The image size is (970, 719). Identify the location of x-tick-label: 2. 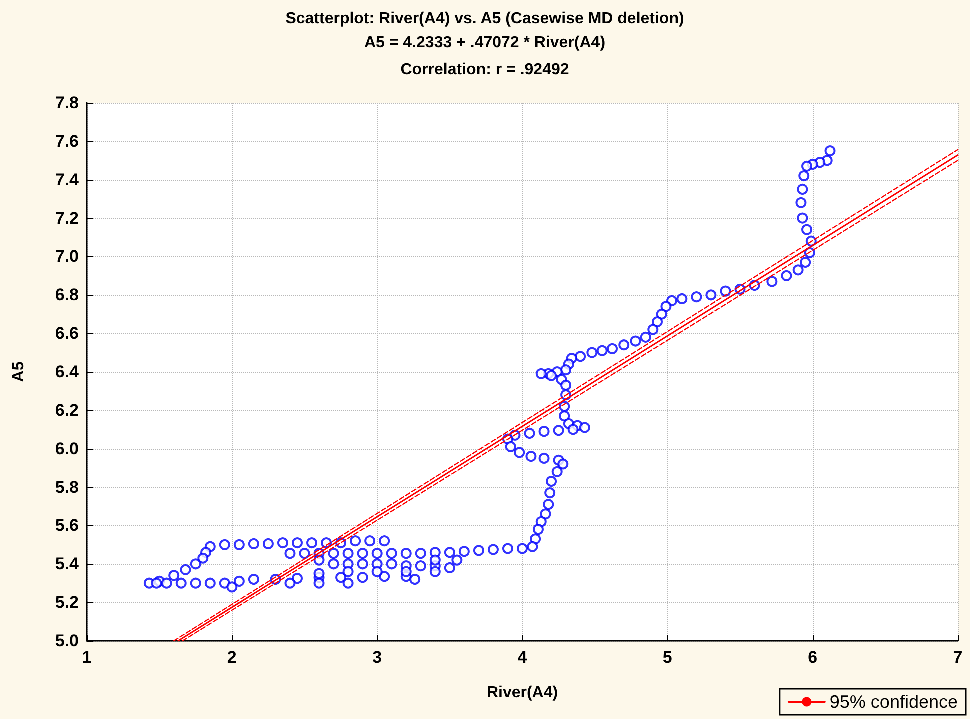
(232, 657).